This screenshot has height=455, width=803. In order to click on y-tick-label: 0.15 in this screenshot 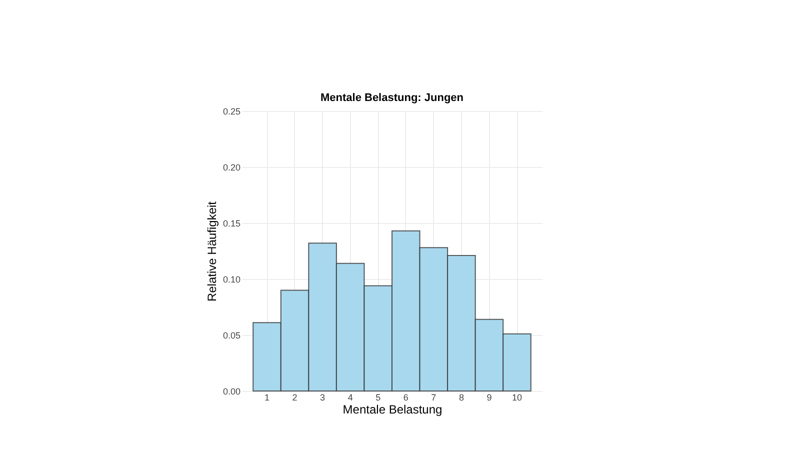, I will do `click(231, 223)`.